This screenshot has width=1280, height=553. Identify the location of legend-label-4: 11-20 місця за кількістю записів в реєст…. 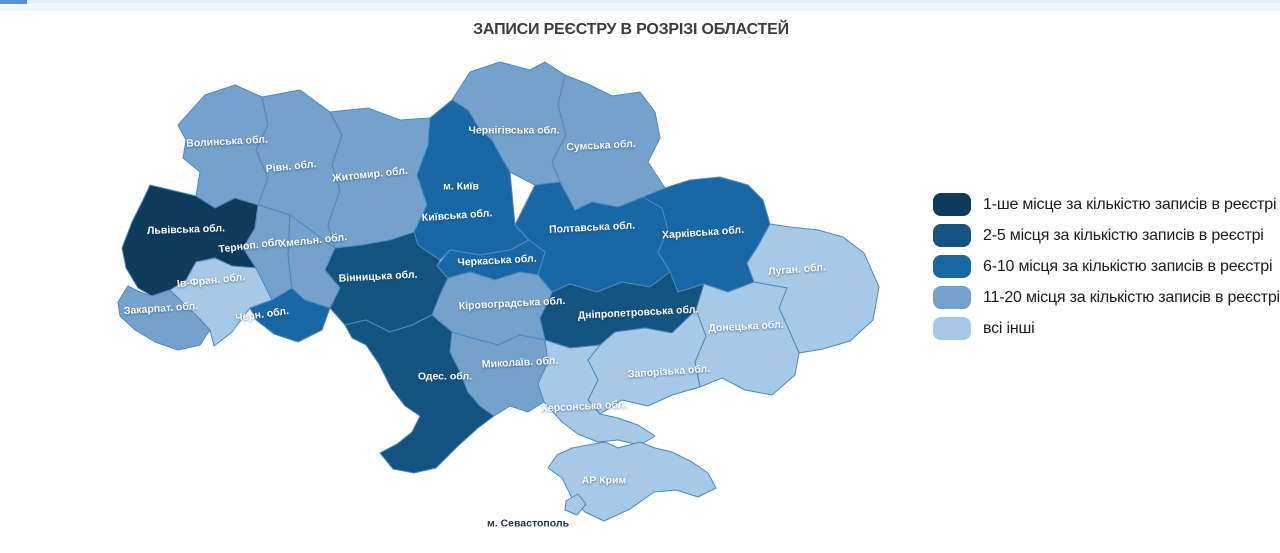
(1131, 297).